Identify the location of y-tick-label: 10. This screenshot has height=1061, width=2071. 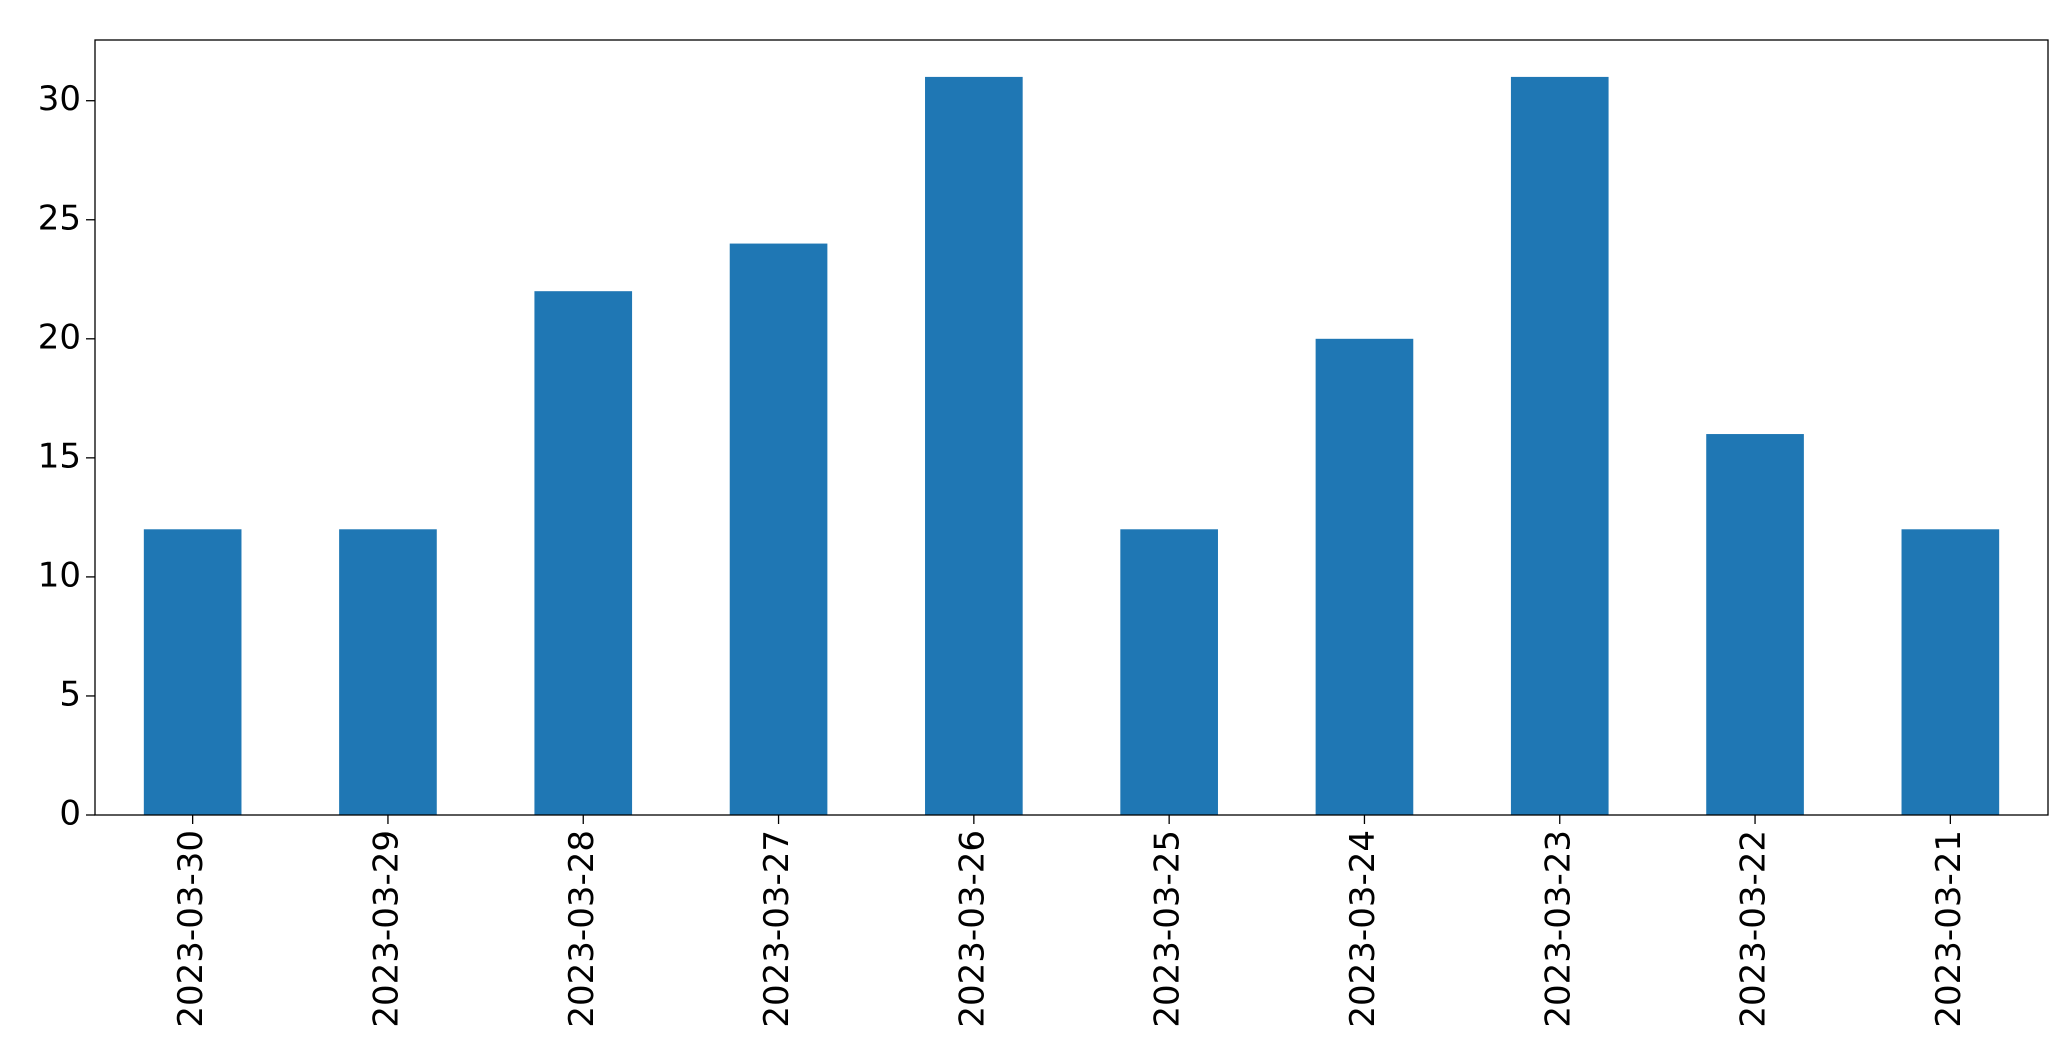
(59, 575).